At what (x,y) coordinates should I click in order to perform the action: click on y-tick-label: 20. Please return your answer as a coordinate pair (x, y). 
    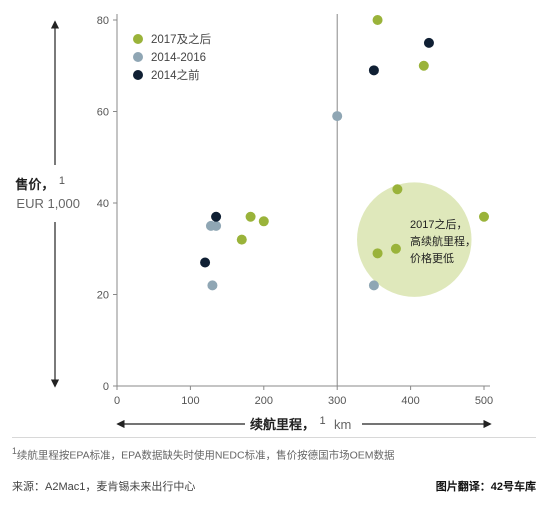
    Looking at the image, I should click on (103, 296).